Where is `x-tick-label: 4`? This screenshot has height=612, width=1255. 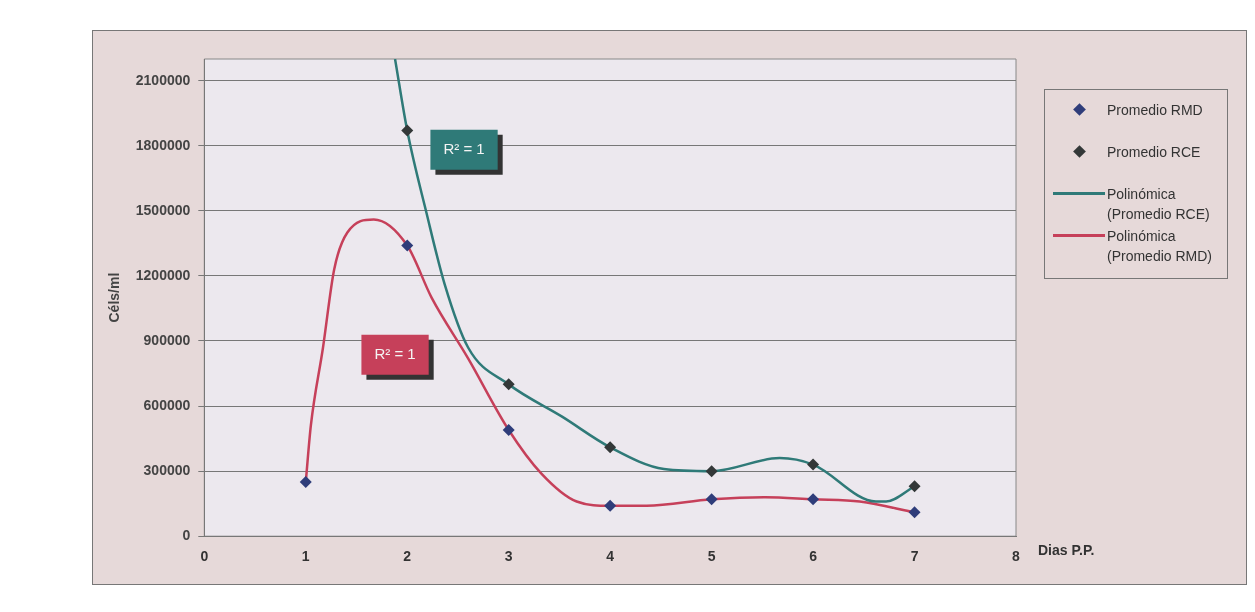
x-tick-label: 4 is located at coordinates (610, 556).